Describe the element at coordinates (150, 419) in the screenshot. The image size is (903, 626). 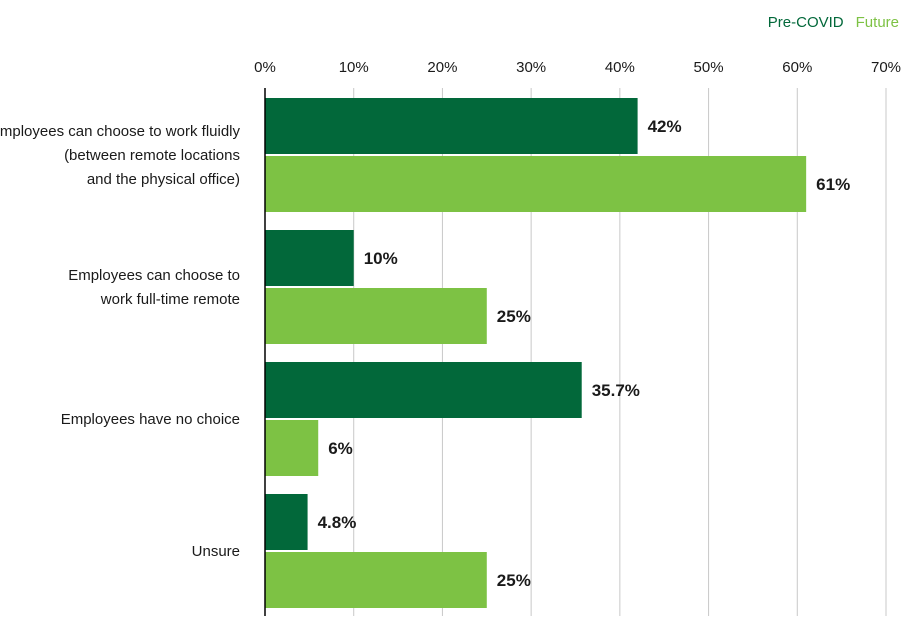
I see `category-label: Employees have no choice` at that location.